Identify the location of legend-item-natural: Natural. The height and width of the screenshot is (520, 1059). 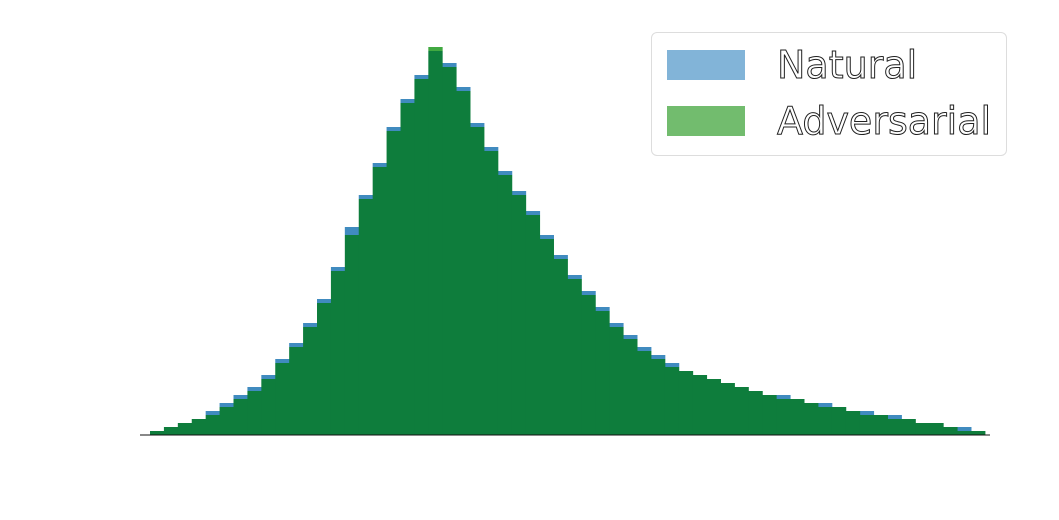
(829, 70).